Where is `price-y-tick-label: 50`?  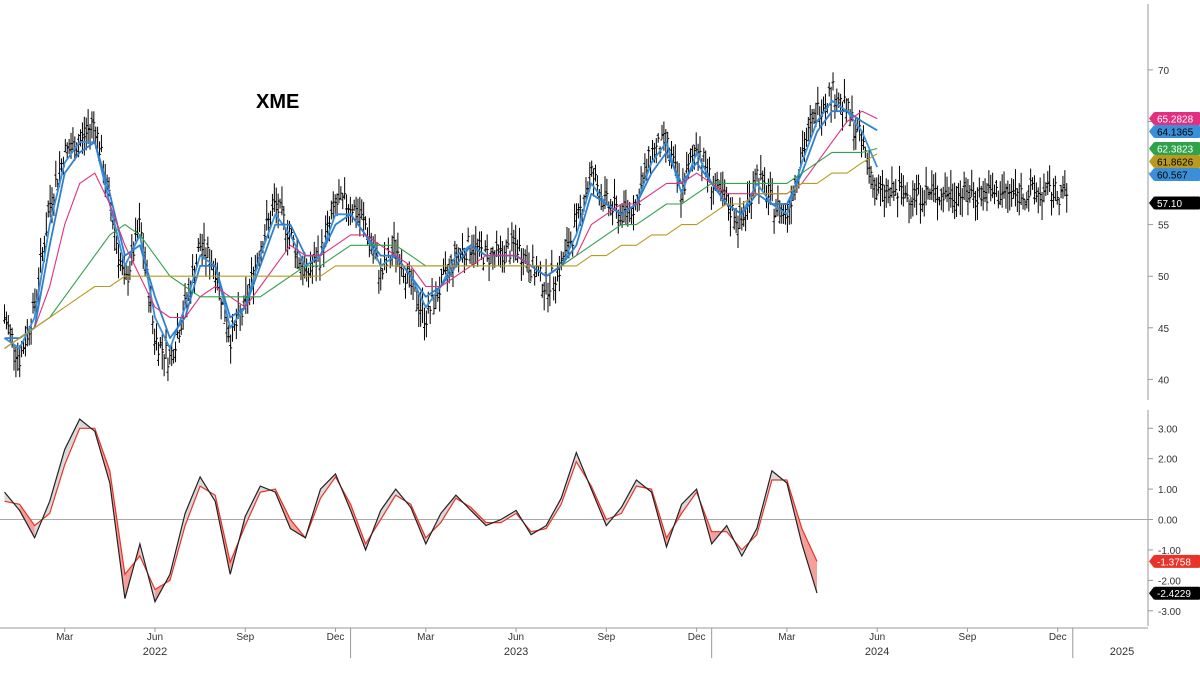 price-y-tick-label: 50 is located at coordinates (1164, 277).